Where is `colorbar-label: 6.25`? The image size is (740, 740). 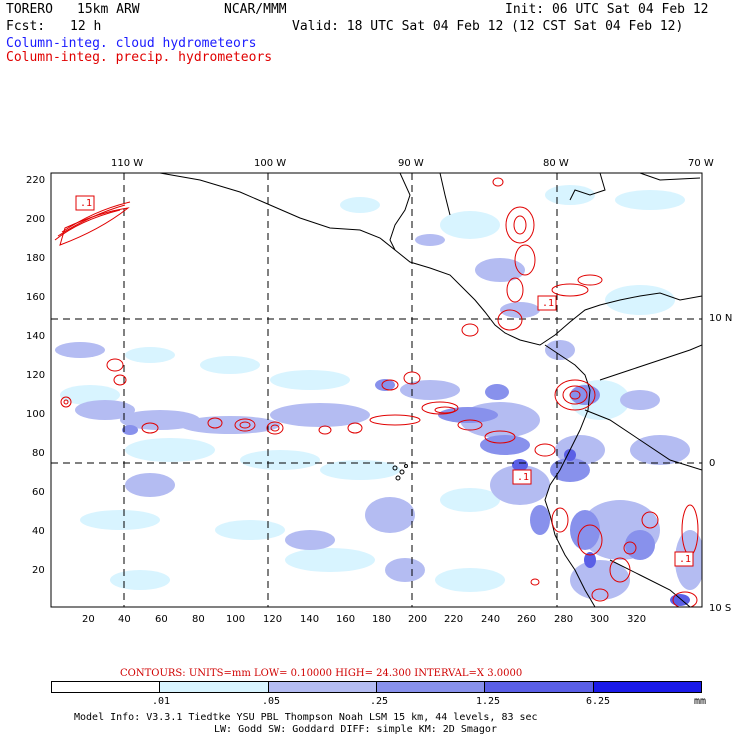 colorbar-label: 6.25 is located at coordinates (598, 701).